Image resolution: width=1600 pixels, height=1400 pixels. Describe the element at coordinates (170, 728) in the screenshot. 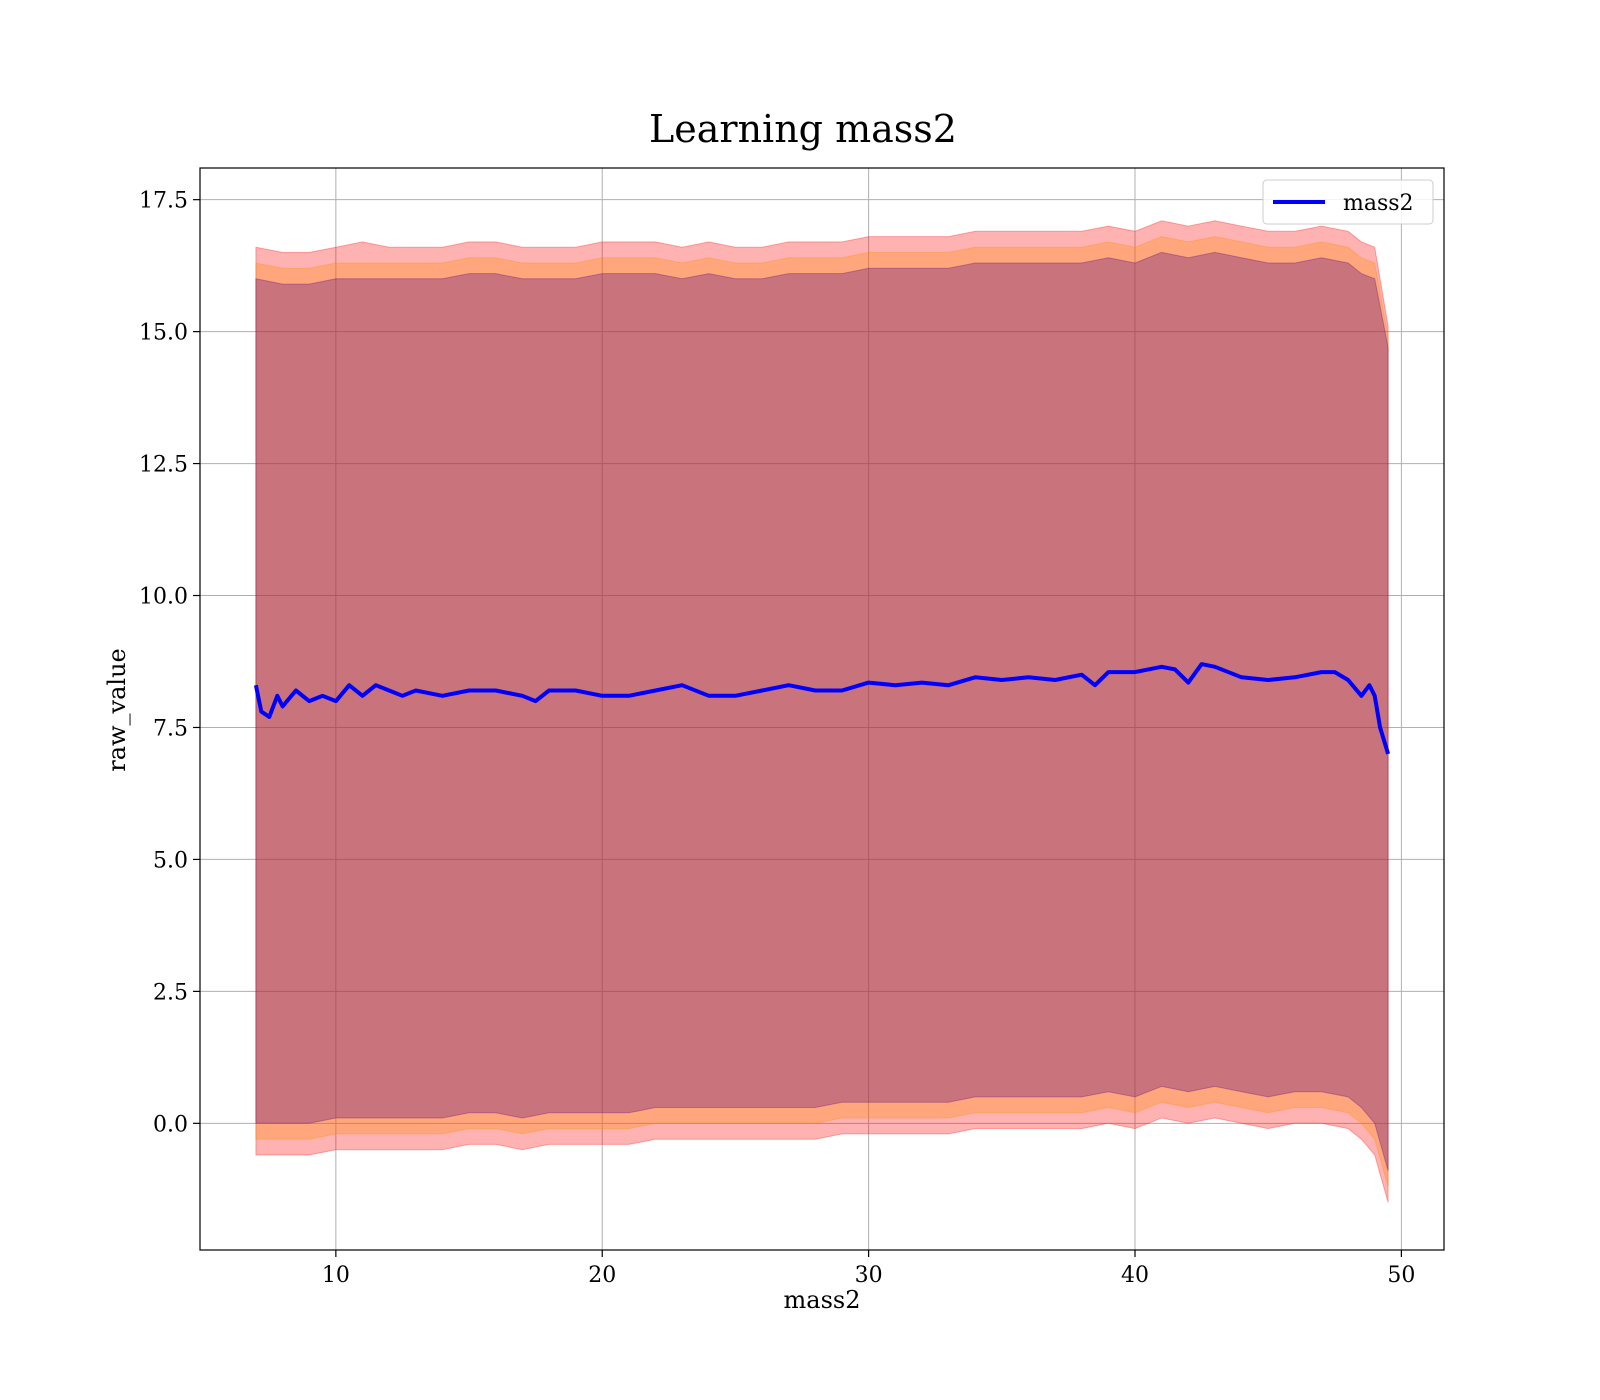

I see `y-tick-label-3: 7.5` at that location.